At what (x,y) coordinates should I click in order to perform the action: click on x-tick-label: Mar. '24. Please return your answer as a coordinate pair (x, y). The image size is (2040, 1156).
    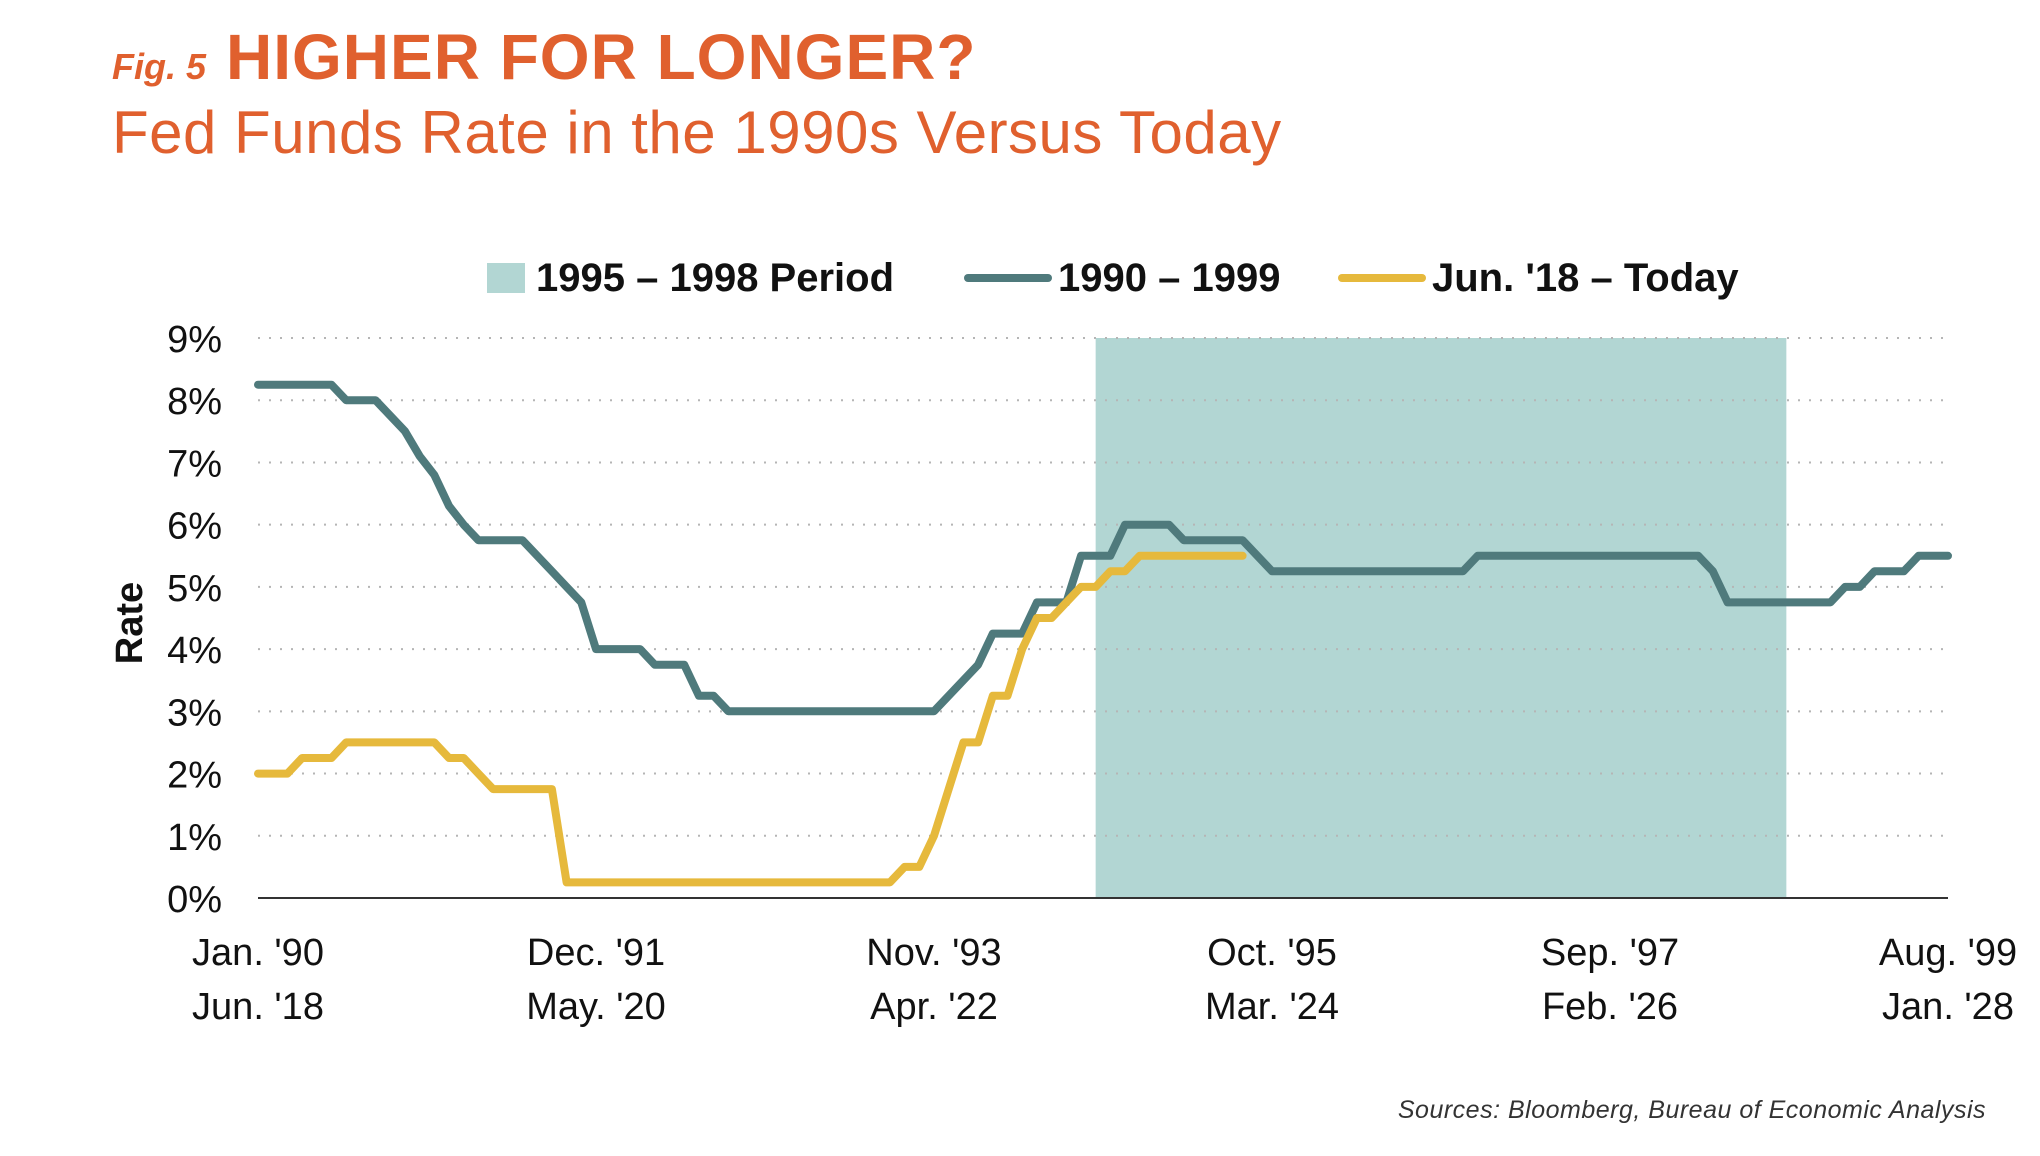
    Looking at the image, I should click on (1272, 1007).